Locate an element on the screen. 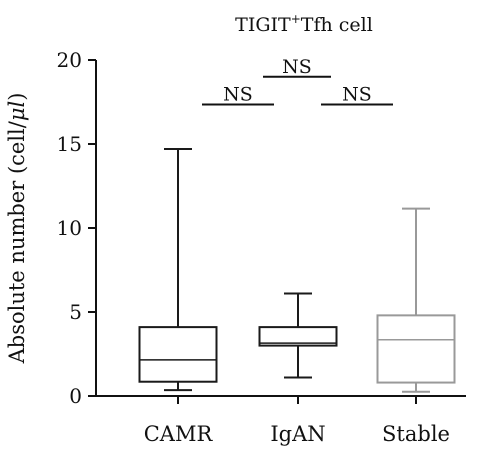 This screenshot has height=450, width=500. x-tick-label: Stable is located at coordinates (416, 434).